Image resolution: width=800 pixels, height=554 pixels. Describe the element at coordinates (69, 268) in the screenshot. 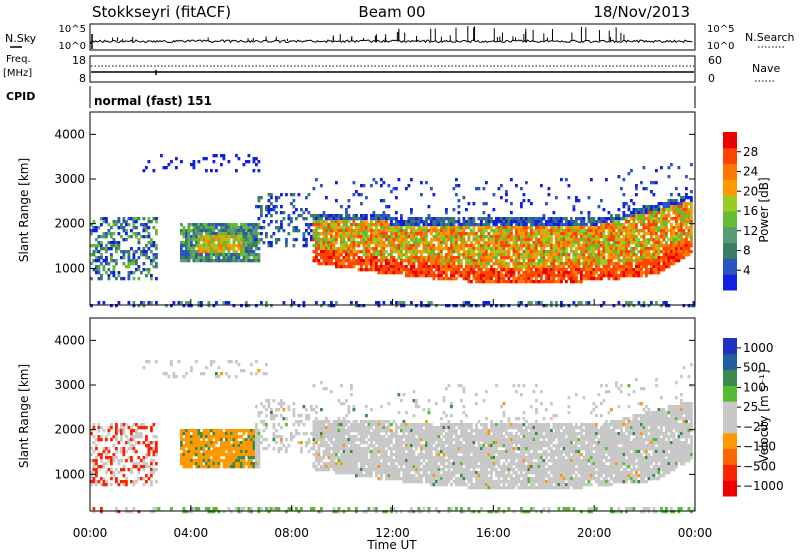

I see `y-tick-label: 1000` at that location.